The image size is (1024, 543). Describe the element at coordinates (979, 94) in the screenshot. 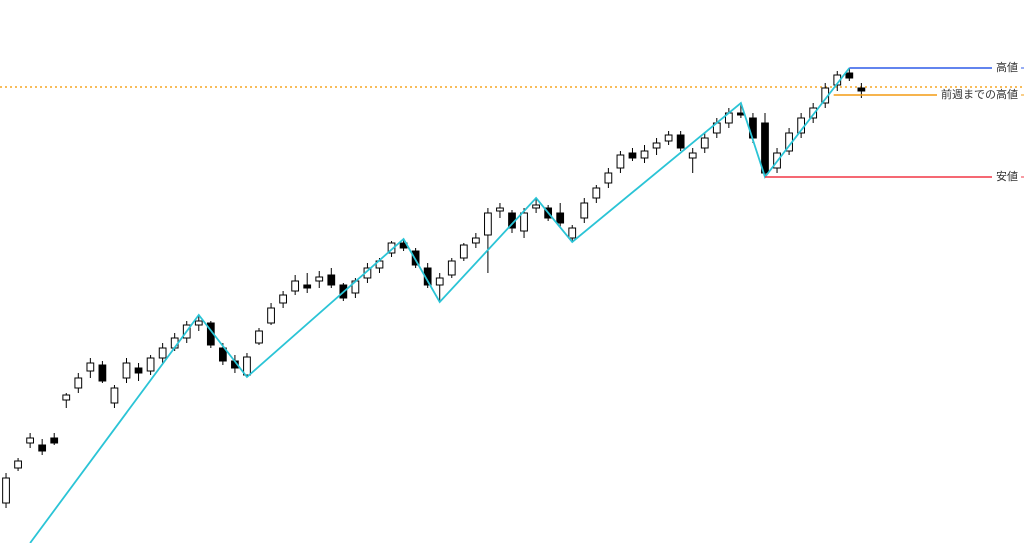

I see `level-label: 前週までの高値` at that location.